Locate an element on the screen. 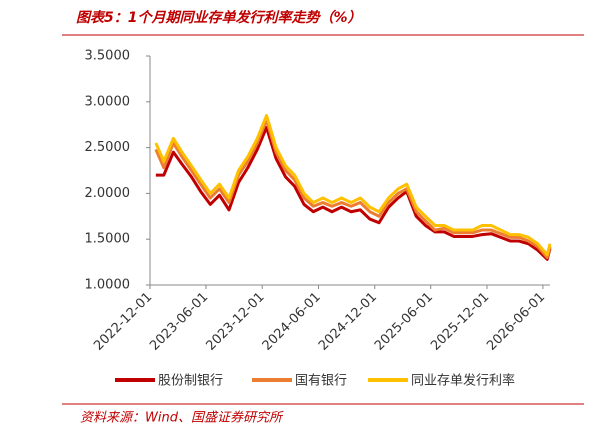 This screenshot has width=612, height=437. legend-label: 国有银行 is located at coordinates (321, 381).